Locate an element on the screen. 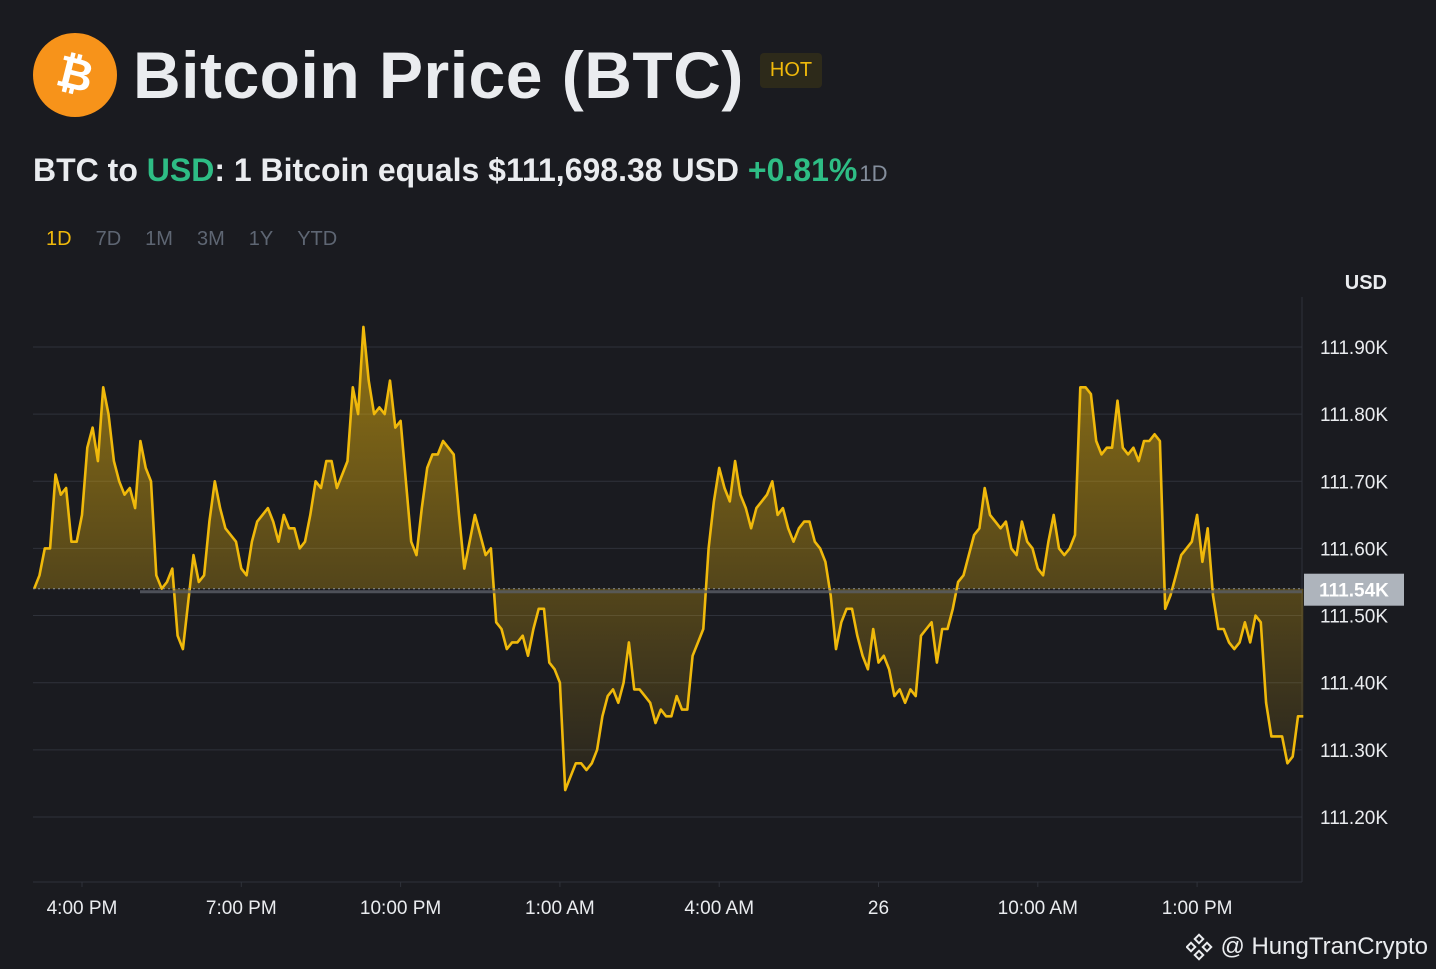 This screenshot has height=969, width=1436. y-tick-label: 111.30K is located at coordinates (1354, 751).